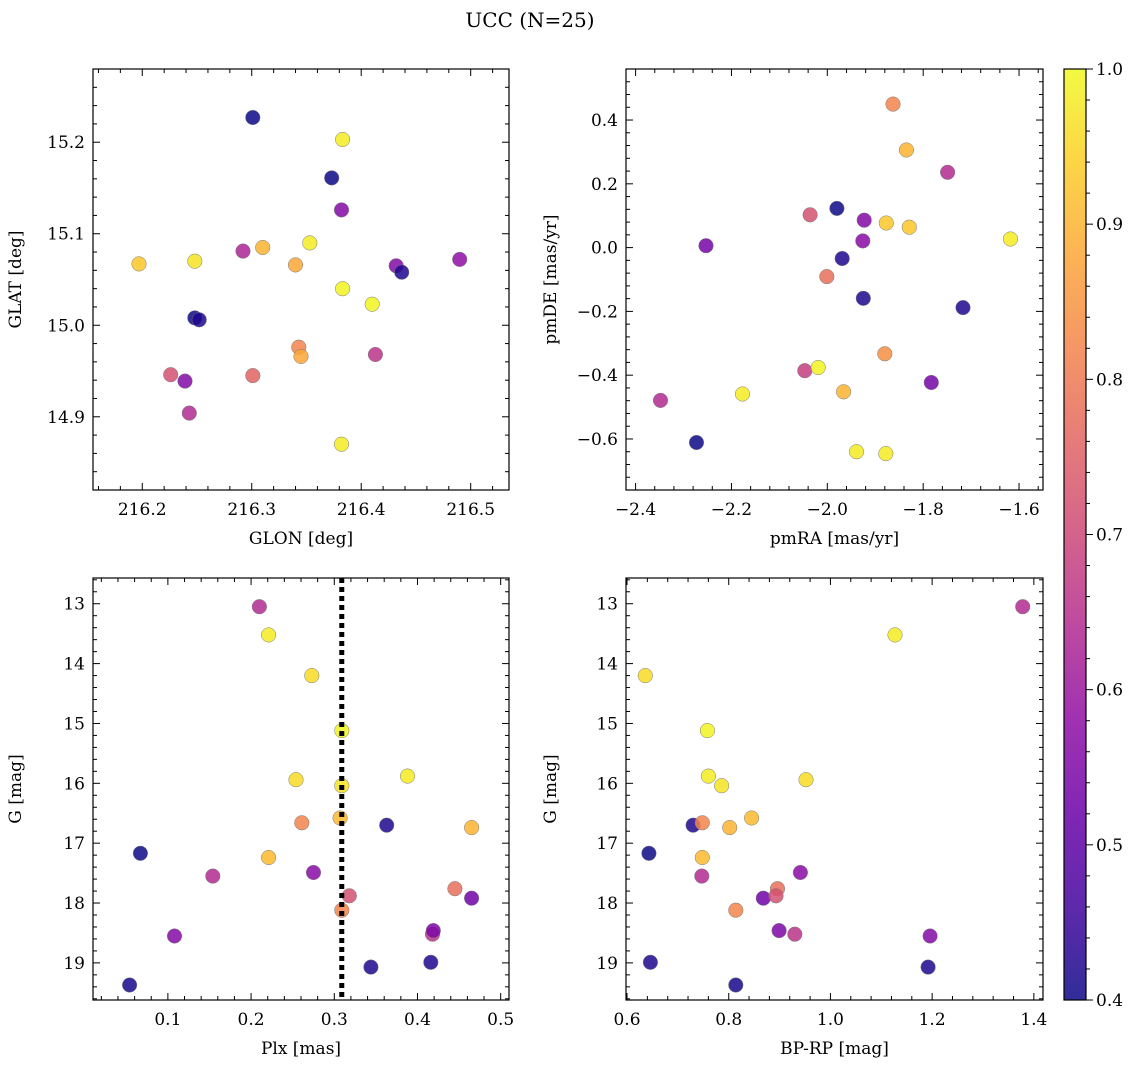 The height and width of the screenshot is (1072, 1136). I want to click on x-axis-label: BP-RP [mag], so click(834, 1049).